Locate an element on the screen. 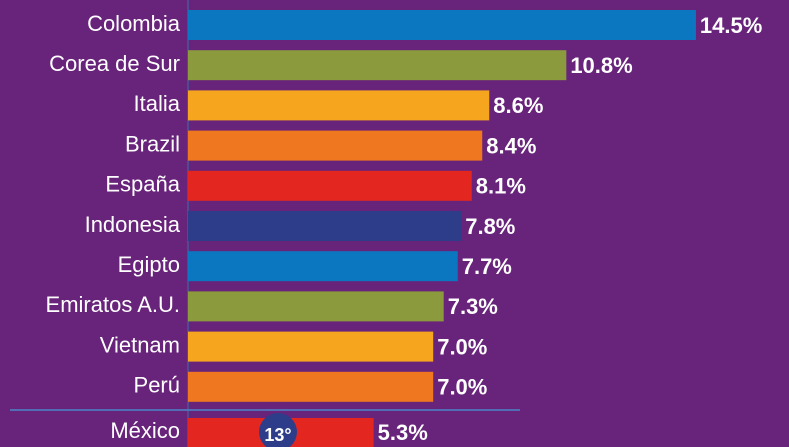 The image size is (789, 447). category-label: Corea de Sur is located at coordinates (114, 63).